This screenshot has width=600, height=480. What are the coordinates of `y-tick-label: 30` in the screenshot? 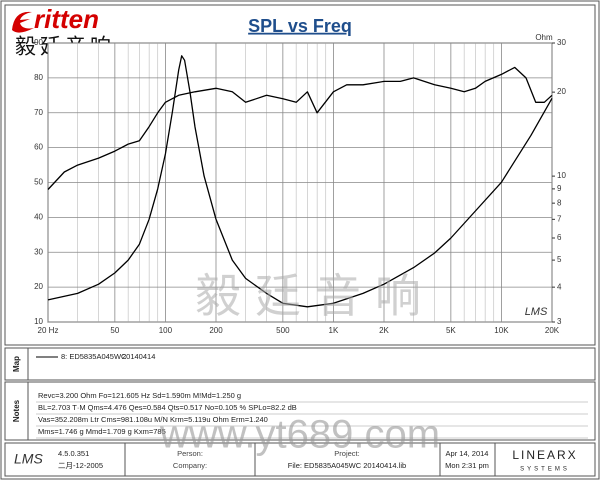 It's located at (38, 251).